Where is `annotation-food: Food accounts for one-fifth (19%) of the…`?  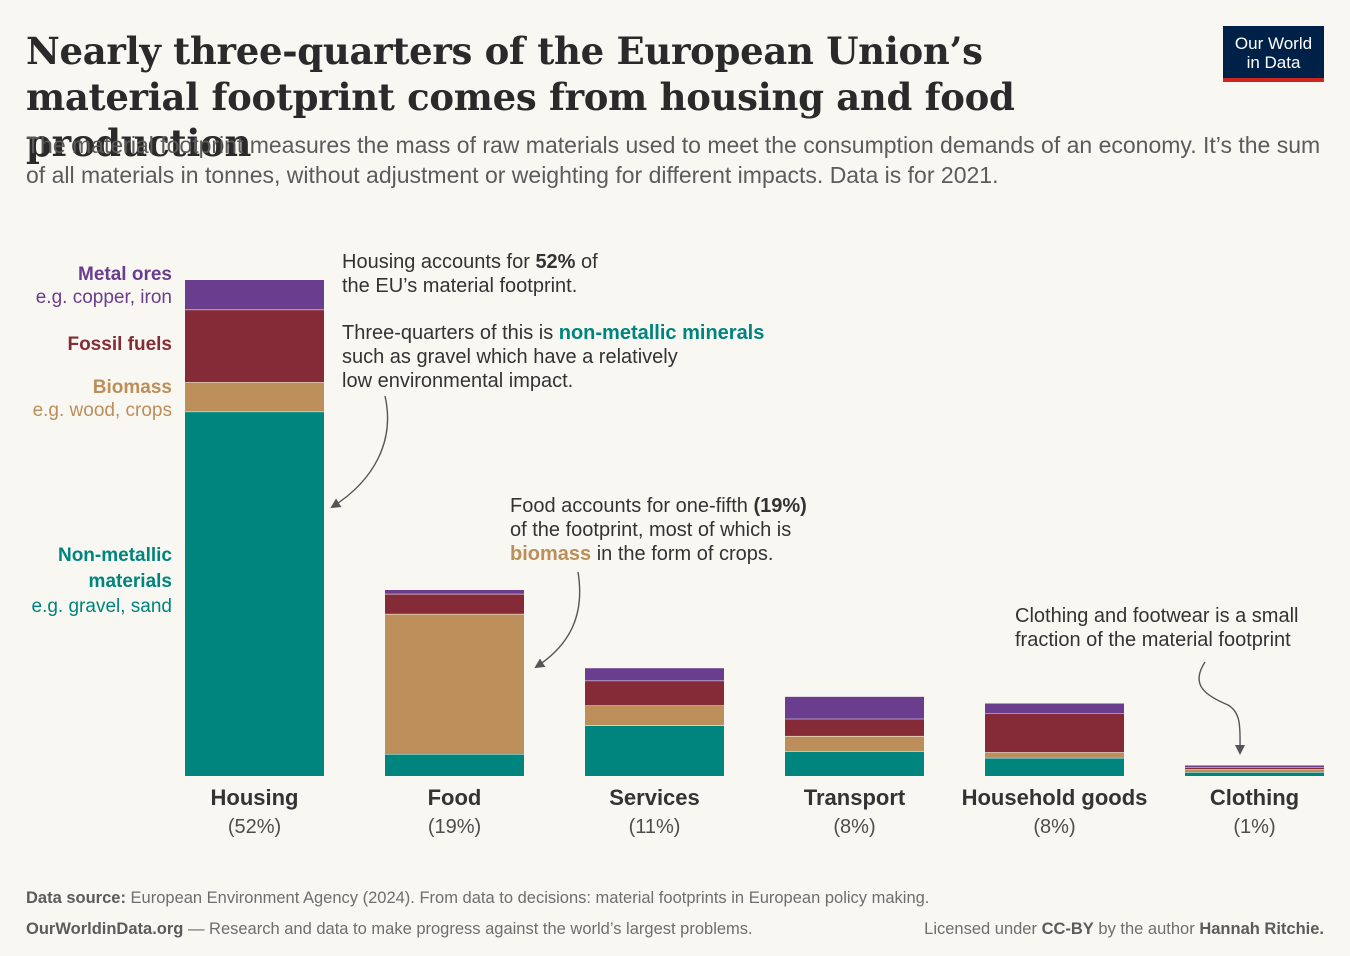 annotation-food: Food accounts for one-fifth (19%) of the… is located at coordinates (658, 530).